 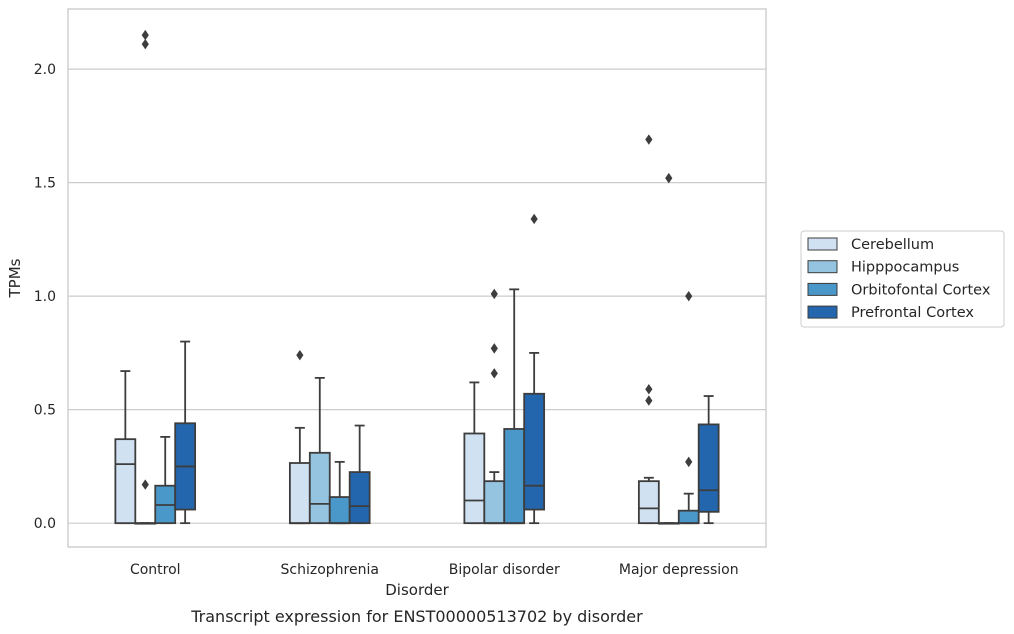 What do you see at coordinates (155, 570) in the screenshot?
I see `x-tick-label: Control` at bounding box center [155, 570].